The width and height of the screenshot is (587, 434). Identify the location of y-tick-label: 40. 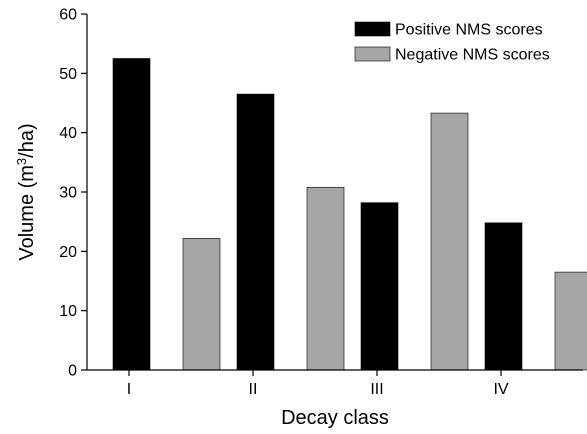
(68, 133).